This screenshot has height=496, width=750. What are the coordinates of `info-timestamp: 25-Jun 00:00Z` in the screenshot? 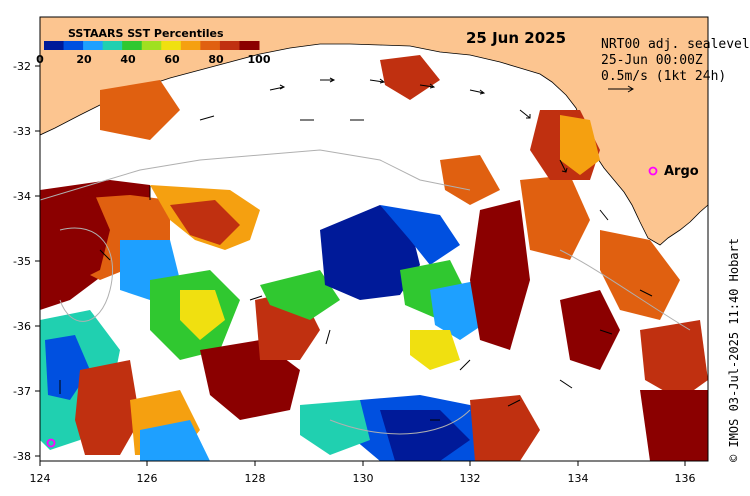 It's located at (652, 60).